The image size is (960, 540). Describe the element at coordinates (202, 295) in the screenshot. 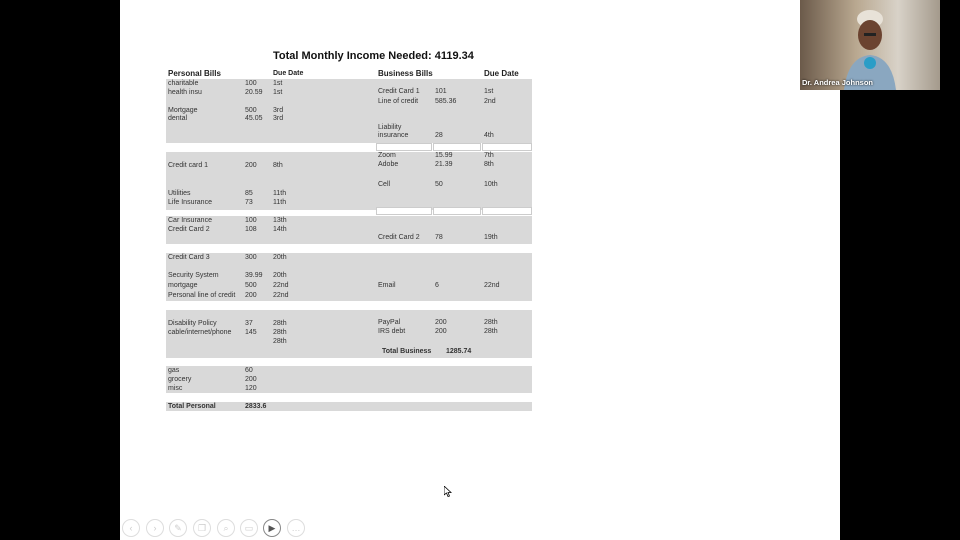

I see `personal-row-name: Personal line of credit` at that location.